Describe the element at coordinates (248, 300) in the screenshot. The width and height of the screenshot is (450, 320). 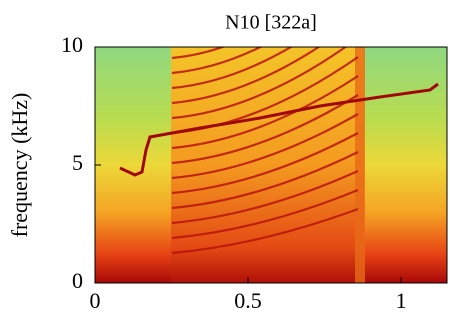
I see `x-tick-label: 0.5` at that location.